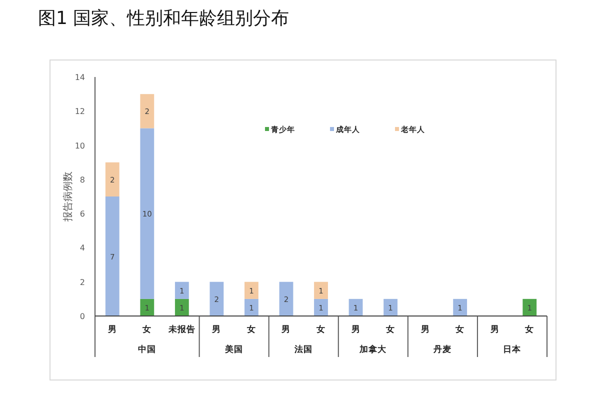 Image resolution: width=600 pixels, height=396 pixels. What do you see at coordinates (82, 248) in the screenshot?
I see `y-tick-label: 4` at bounding box center [82, 248].